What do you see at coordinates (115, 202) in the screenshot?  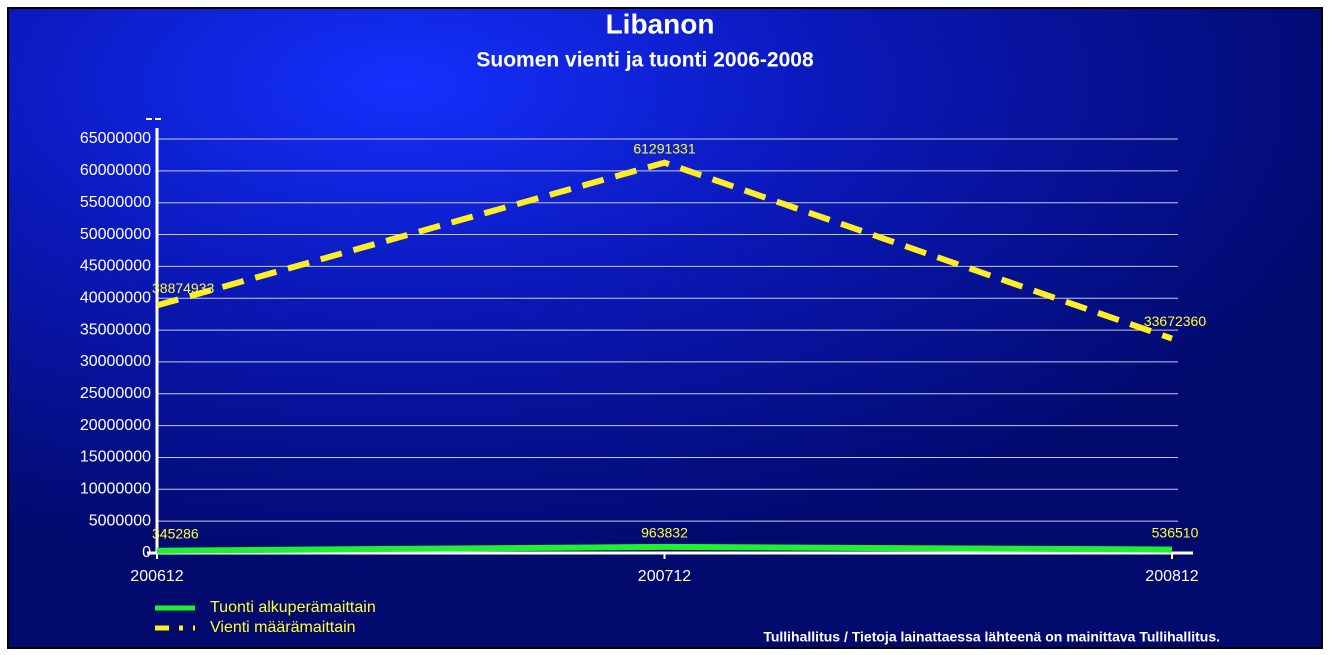 I see `y-tick-label: 55000000` at bounding box center [115, 202].